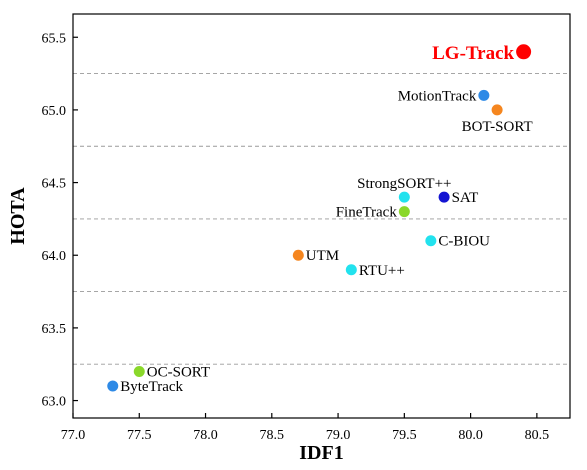  Describe the element at coordinates (464, 242) in the screenshot. I see `point-label: C-BIOU` at that location.